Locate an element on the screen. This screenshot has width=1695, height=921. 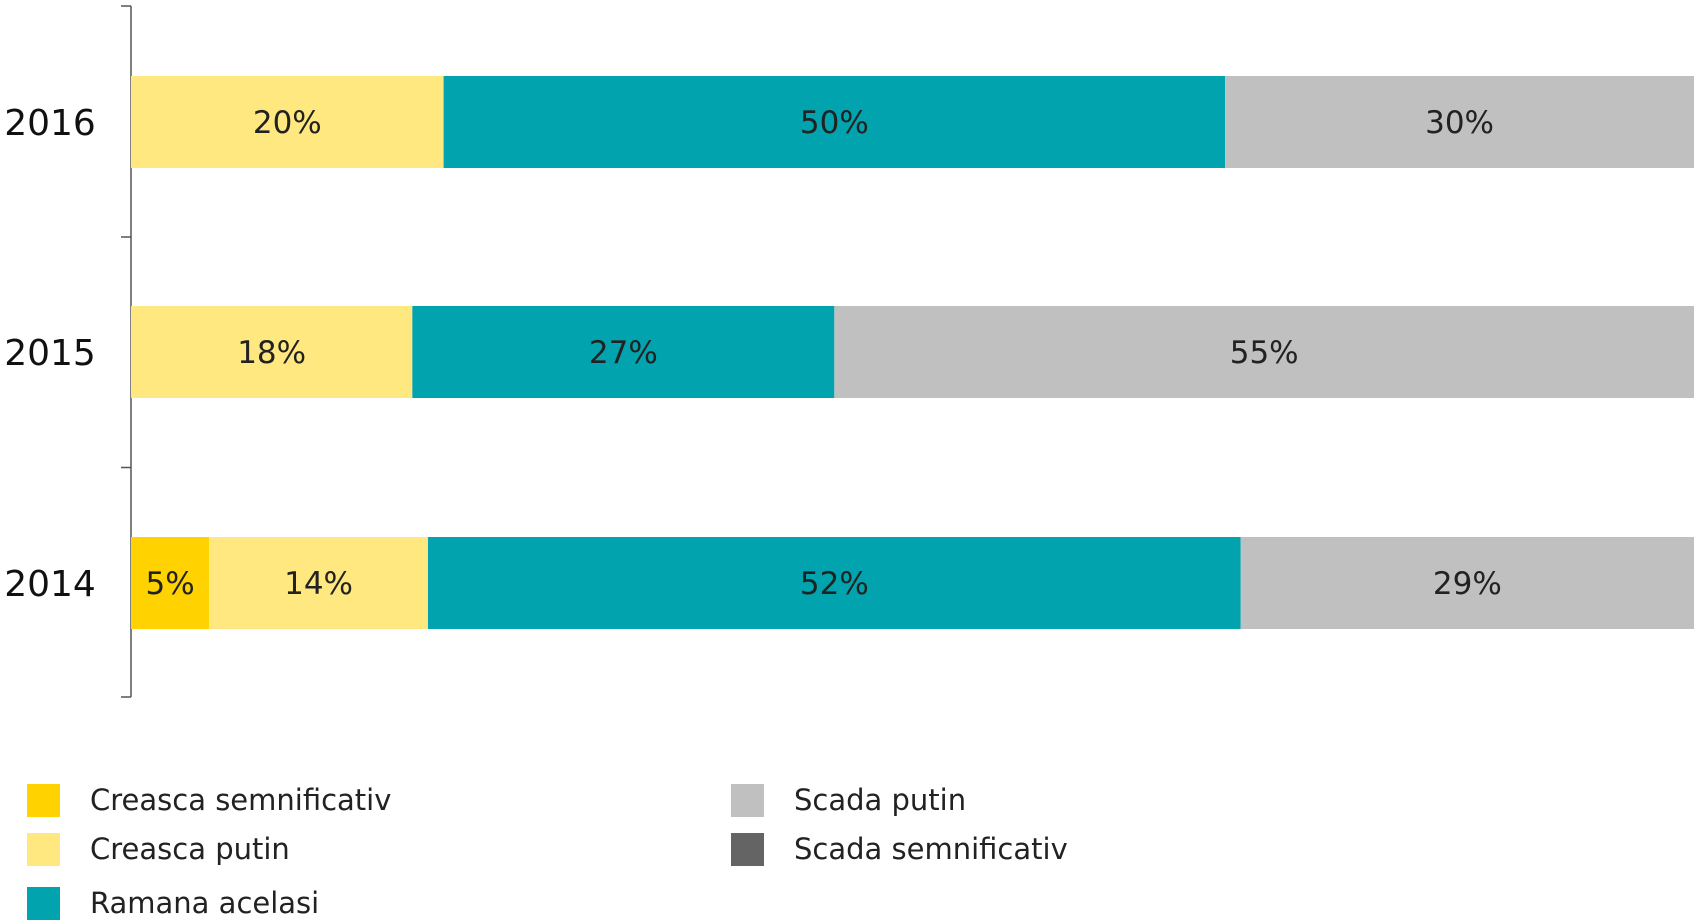
y-tick-label: 2016 is located at coordinates (50, 123).